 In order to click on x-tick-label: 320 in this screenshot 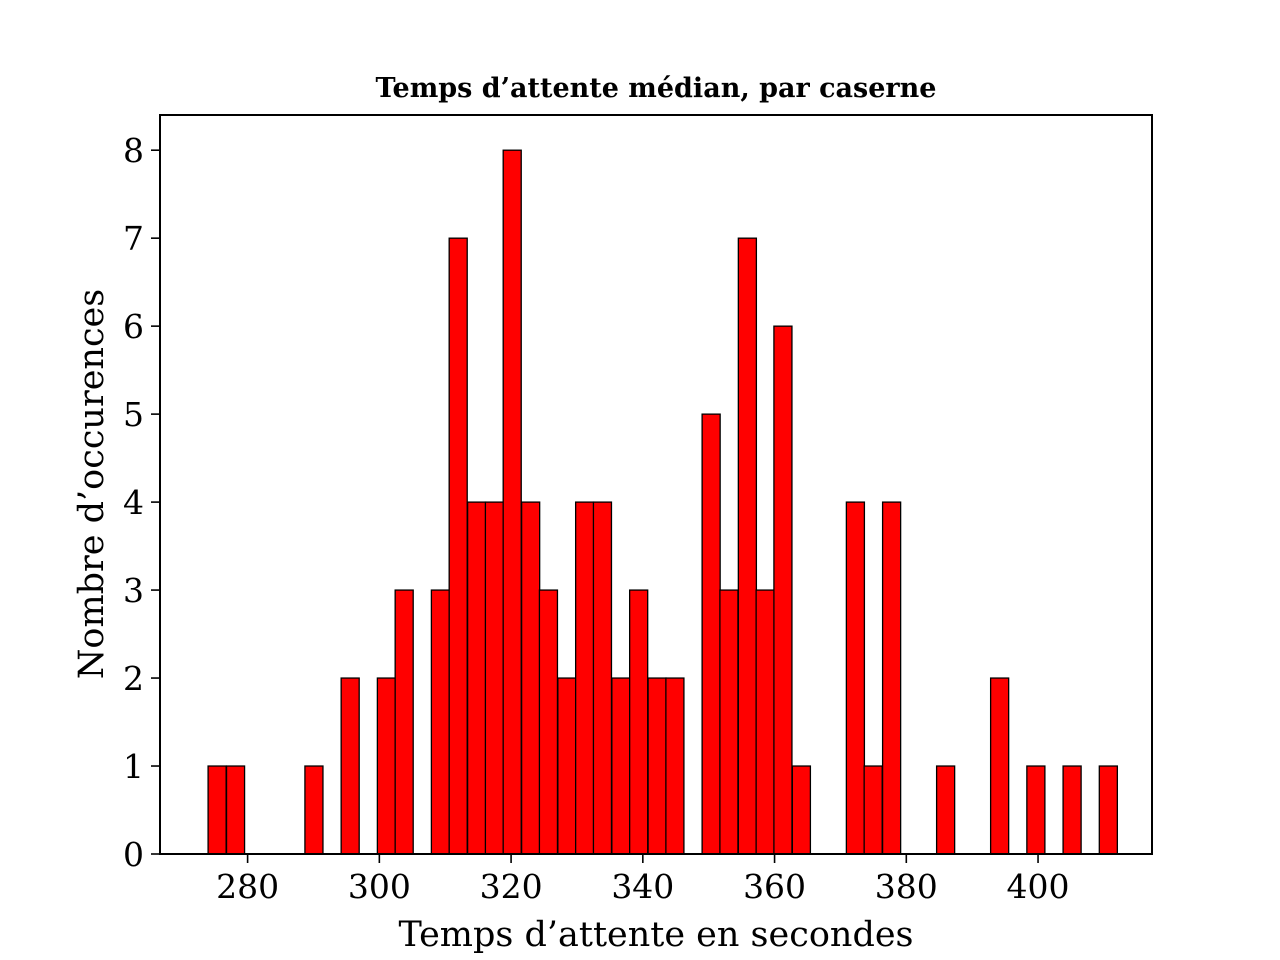, I will do `click(511, 886)`.